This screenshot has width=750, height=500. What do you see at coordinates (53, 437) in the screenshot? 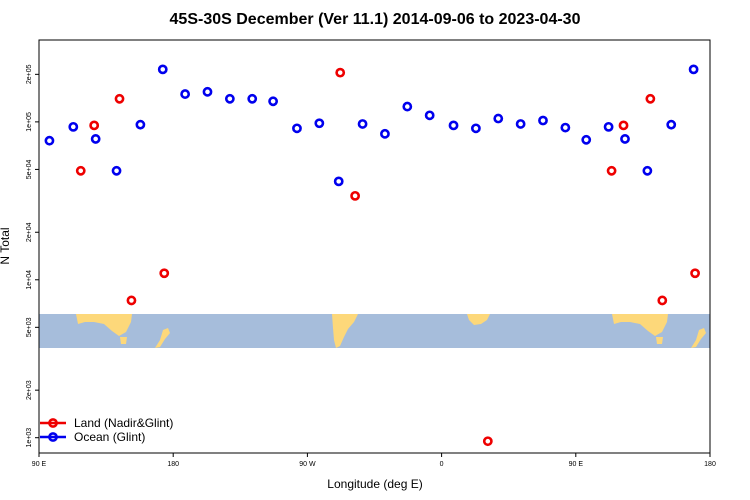
I see `legend-ocean-marker` at bounding box center [53, 437].